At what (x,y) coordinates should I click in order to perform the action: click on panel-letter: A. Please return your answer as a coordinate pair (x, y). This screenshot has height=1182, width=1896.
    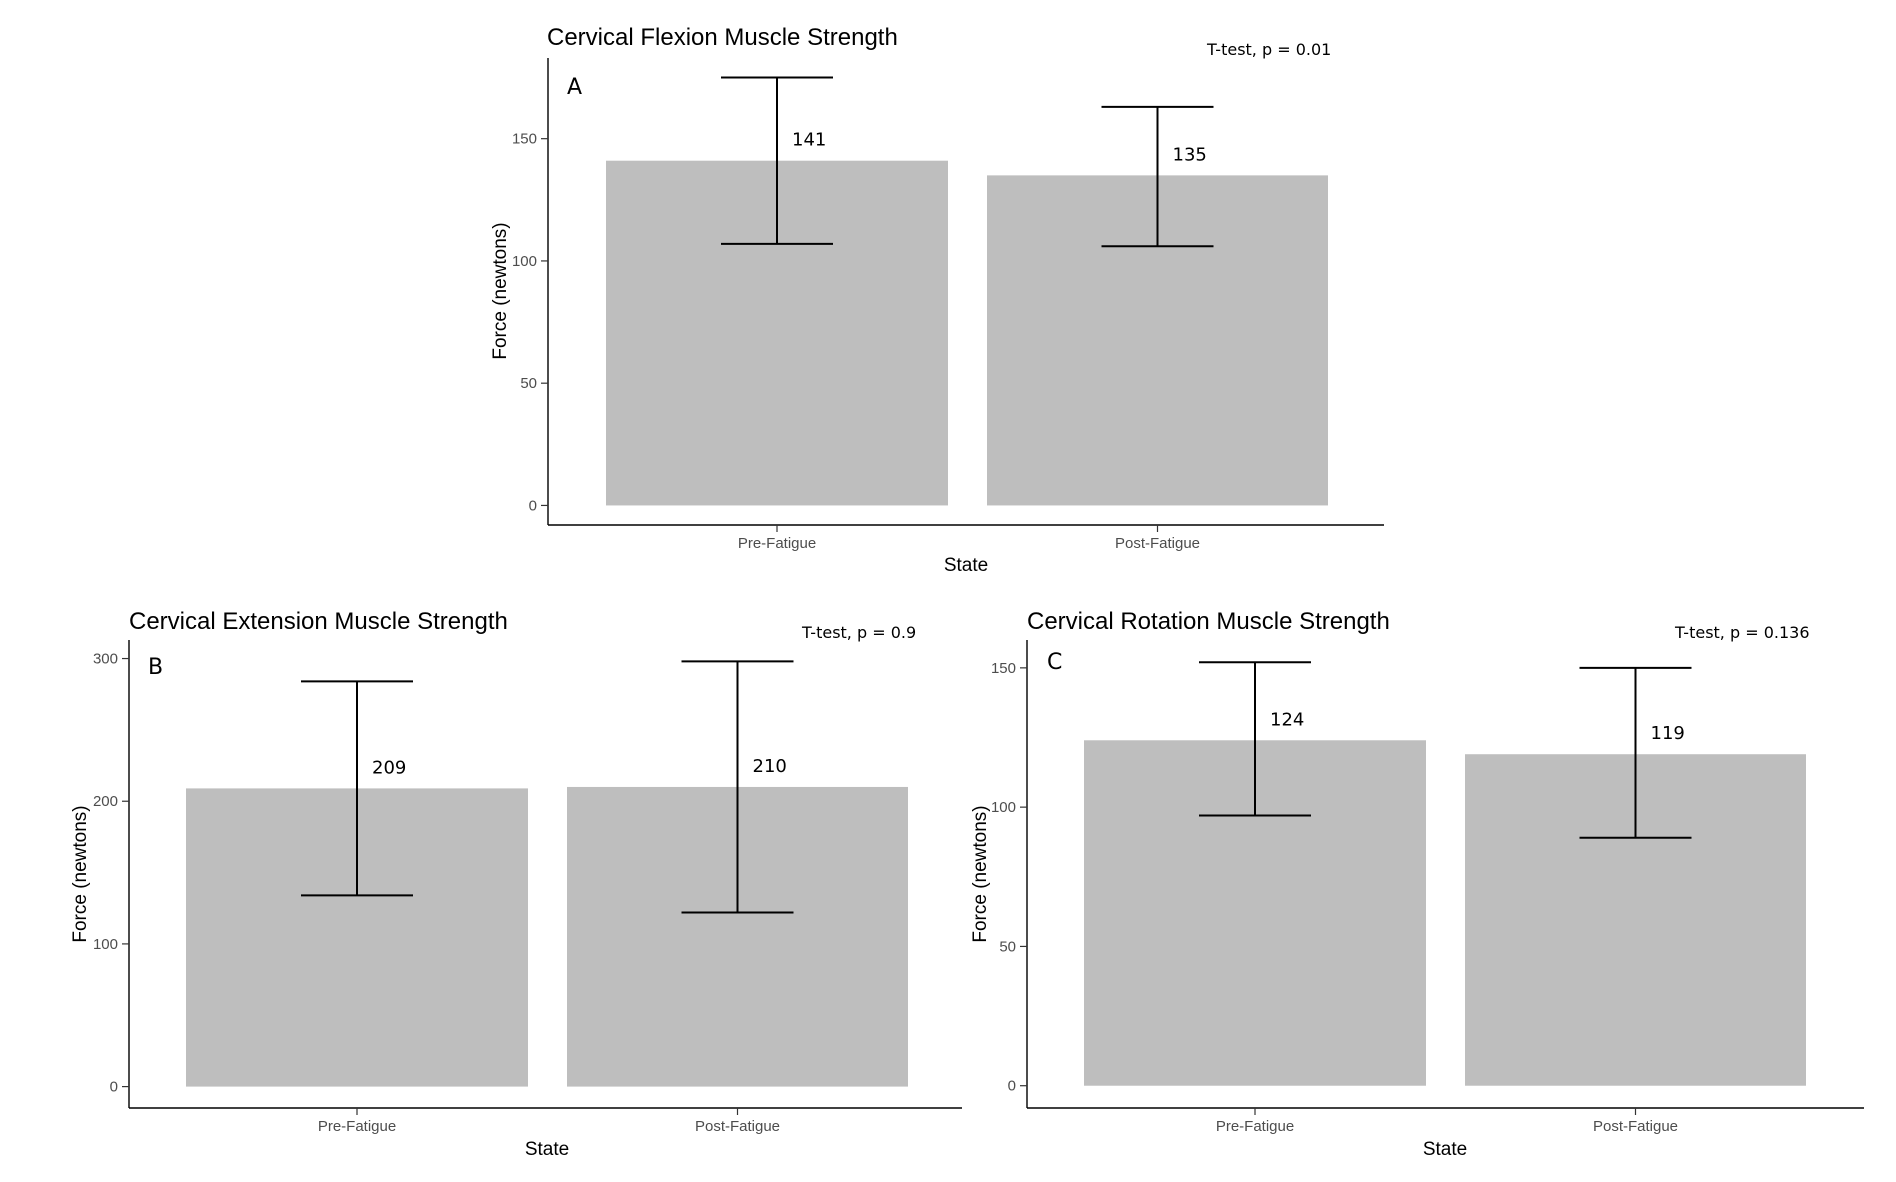
    Looking at the image, I should click on (574, 87).